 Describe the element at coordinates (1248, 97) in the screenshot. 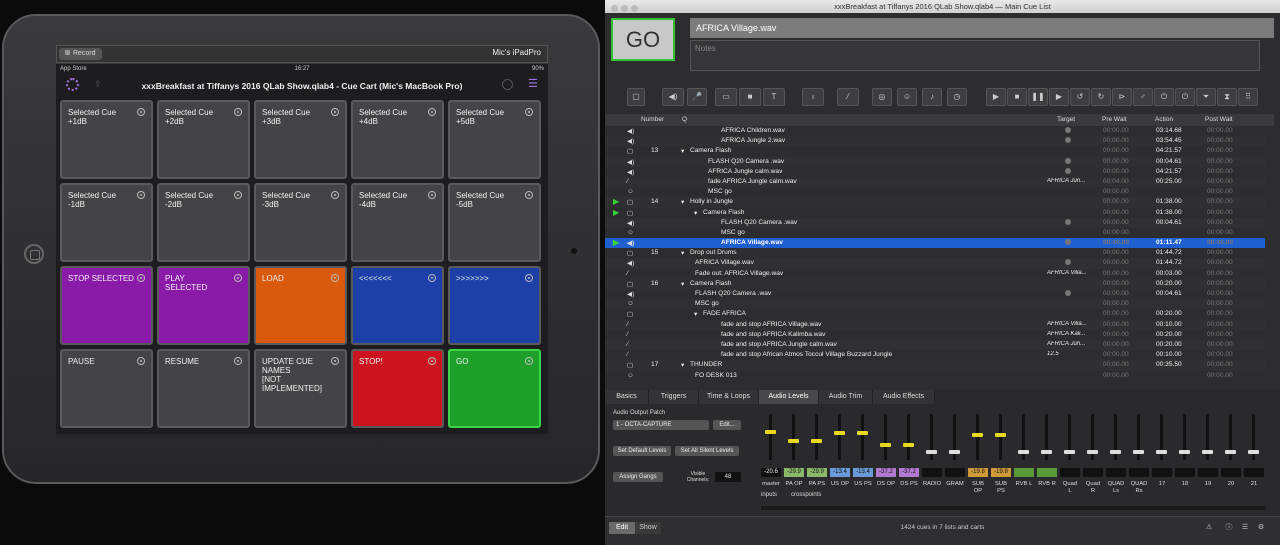

I see `script-icon: ⠿` at that location.